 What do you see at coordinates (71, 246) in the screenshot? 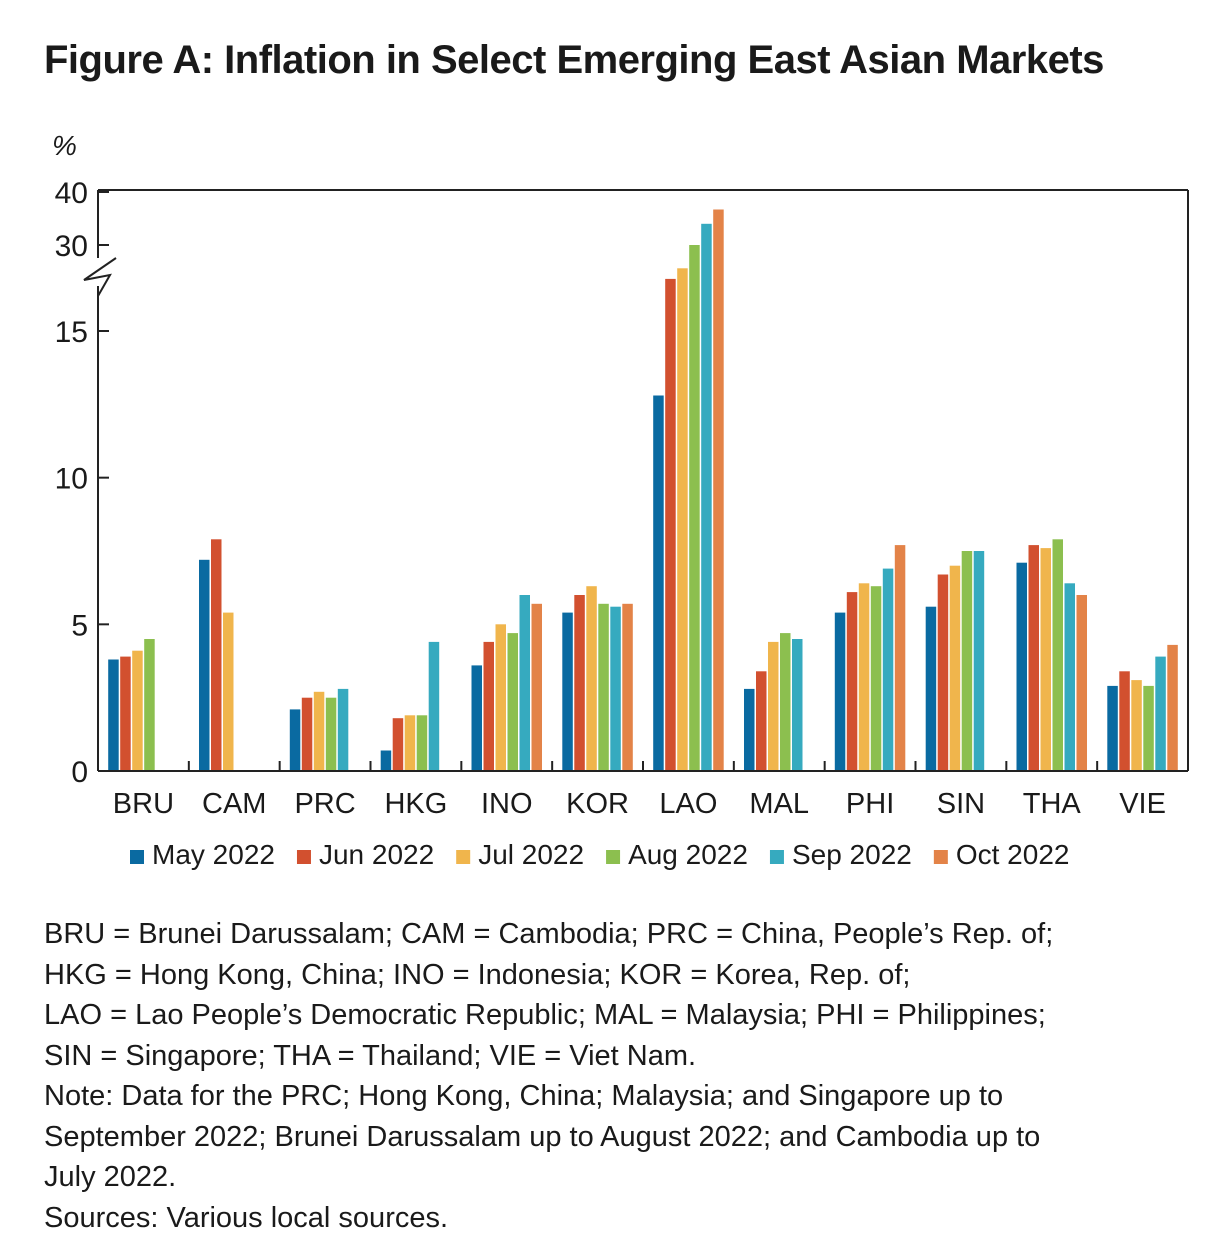
I see `y-tick-label: 30` at bounding box center [71, 246].